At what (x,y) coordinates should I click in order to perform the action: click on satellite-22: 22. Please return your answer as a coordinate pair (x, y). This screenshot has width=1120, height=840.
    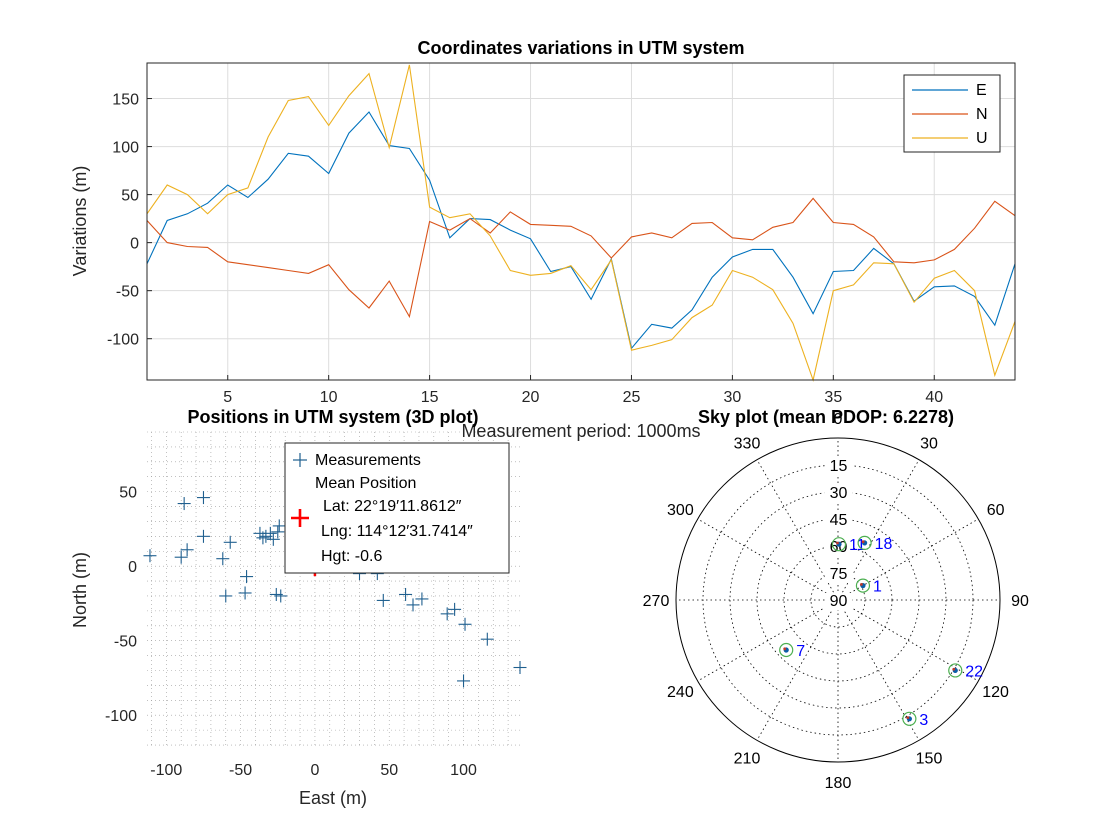
    Looking at the image, I should click on (965, 671).